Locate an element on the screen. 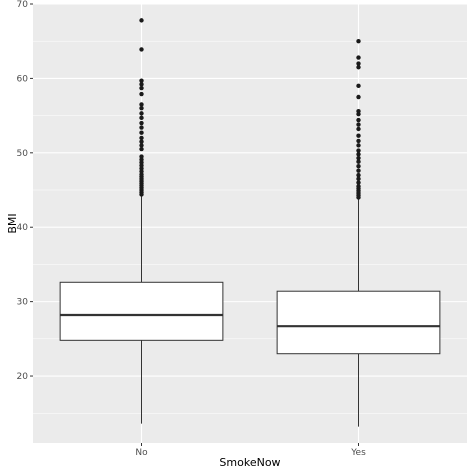  x-axis-ticks: No Yes is located at coordinates (250, 450).